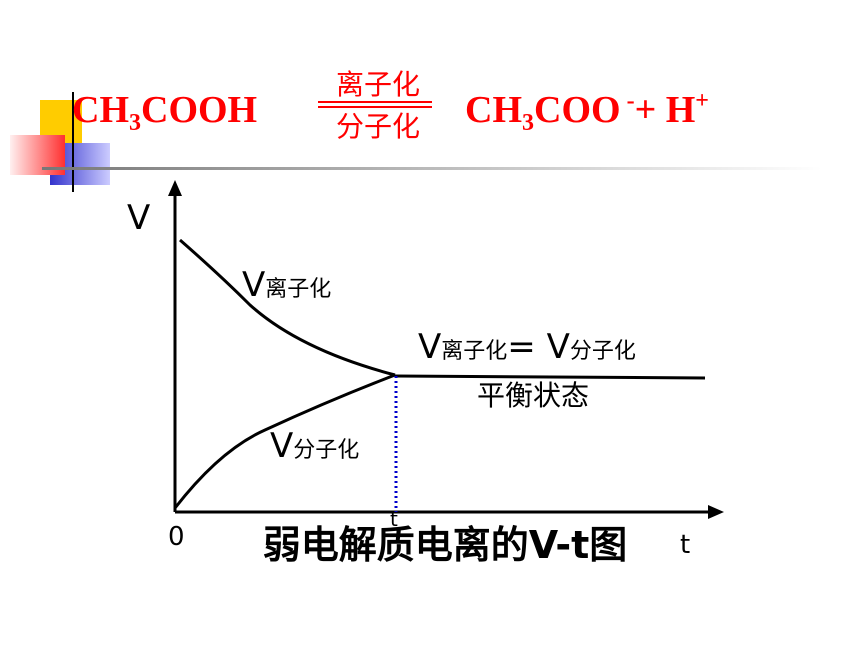 The height and width of the screenshot is (645, 860). I want to click on product: CH3COO -+ H+, so click(587, 112).